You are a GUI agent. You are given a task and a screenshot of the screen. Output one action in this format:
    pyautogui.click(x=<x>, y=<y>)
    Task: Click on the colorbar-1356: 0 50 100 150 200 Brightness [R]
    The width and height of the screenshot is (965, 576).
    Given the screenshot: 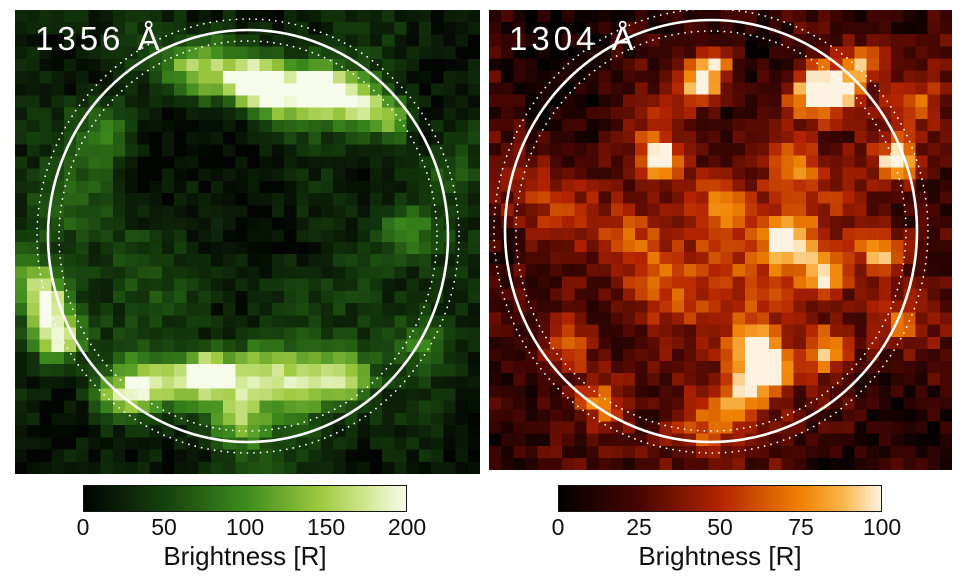 What is the action you would take?
    pyautogui.click(x=252, y=528)
    